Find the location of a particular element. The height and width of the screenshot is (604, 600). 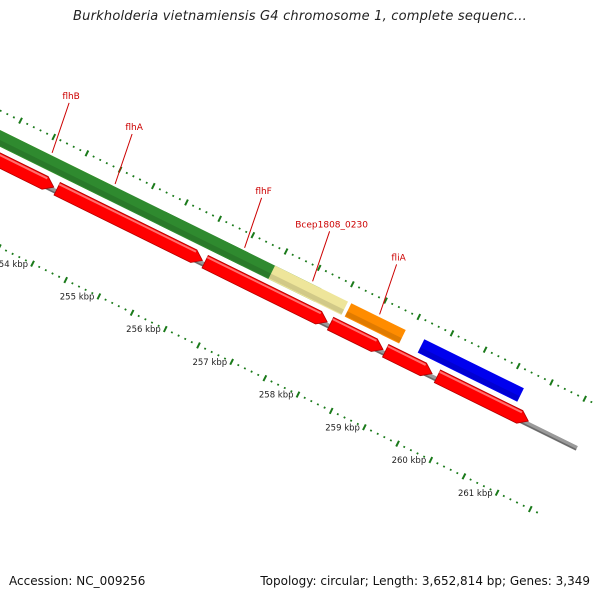

scale-label: 261 kbp is located at coordinates (475, 494).